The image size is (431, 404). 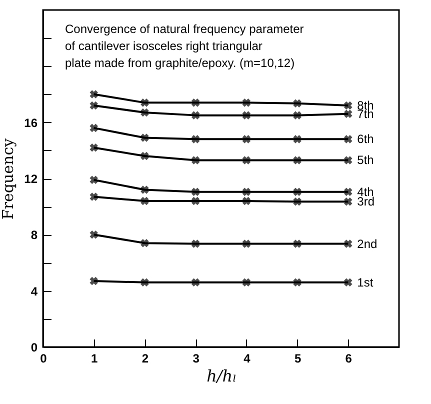 I want to click on x-tick-label: 3, so click(x=196, y=359).